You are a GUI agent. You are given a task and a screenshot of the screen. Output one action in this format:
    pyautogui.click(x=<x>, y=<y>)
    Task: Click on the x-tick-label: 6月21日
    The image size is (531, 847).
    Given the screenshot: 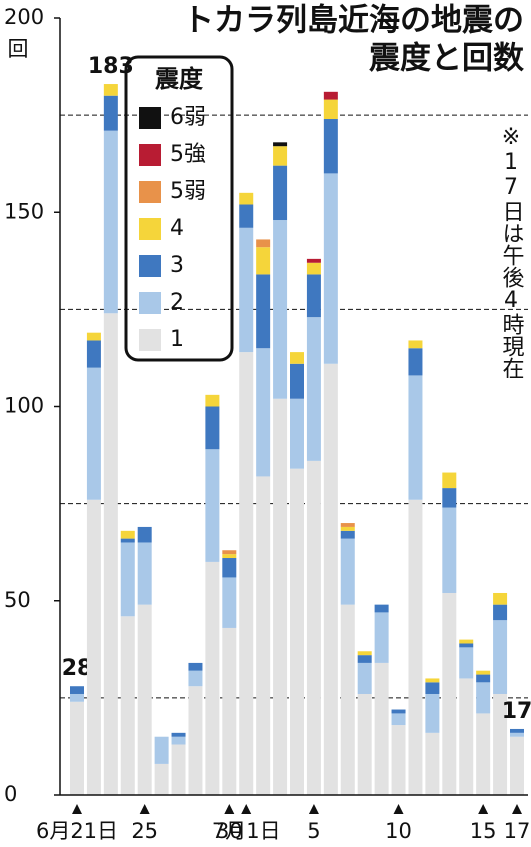 What is the action you would take?
    pyautogui.click(x=77, y=831)
    